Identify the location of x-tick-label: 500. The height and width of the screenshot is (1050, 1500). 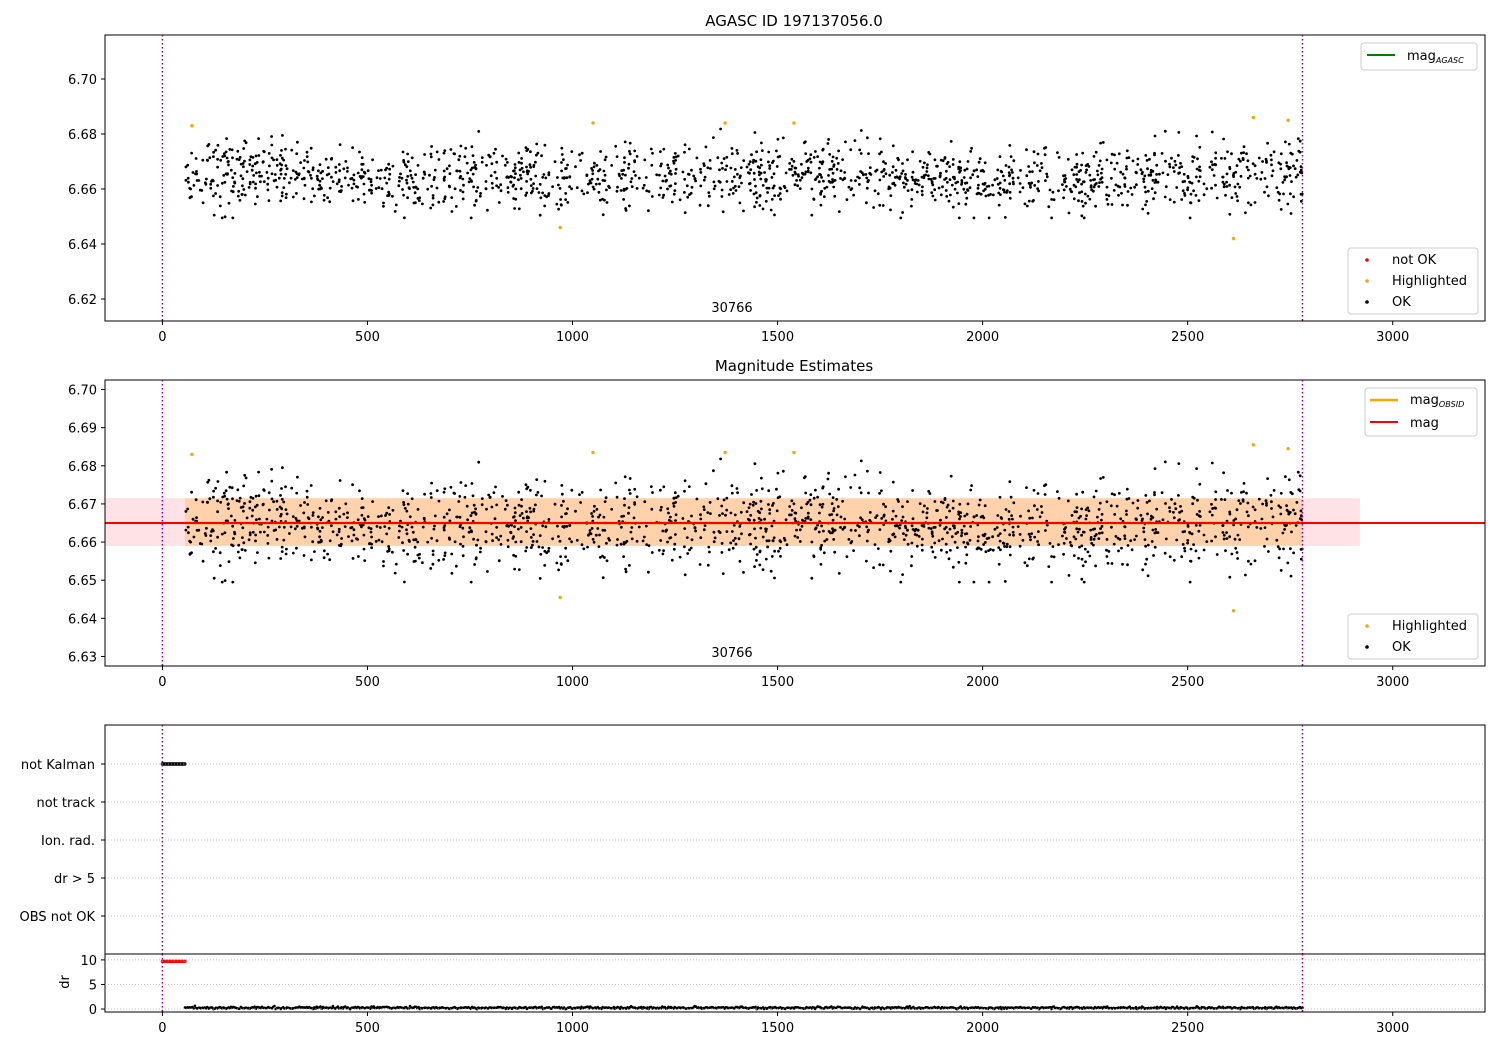
(367, 682).